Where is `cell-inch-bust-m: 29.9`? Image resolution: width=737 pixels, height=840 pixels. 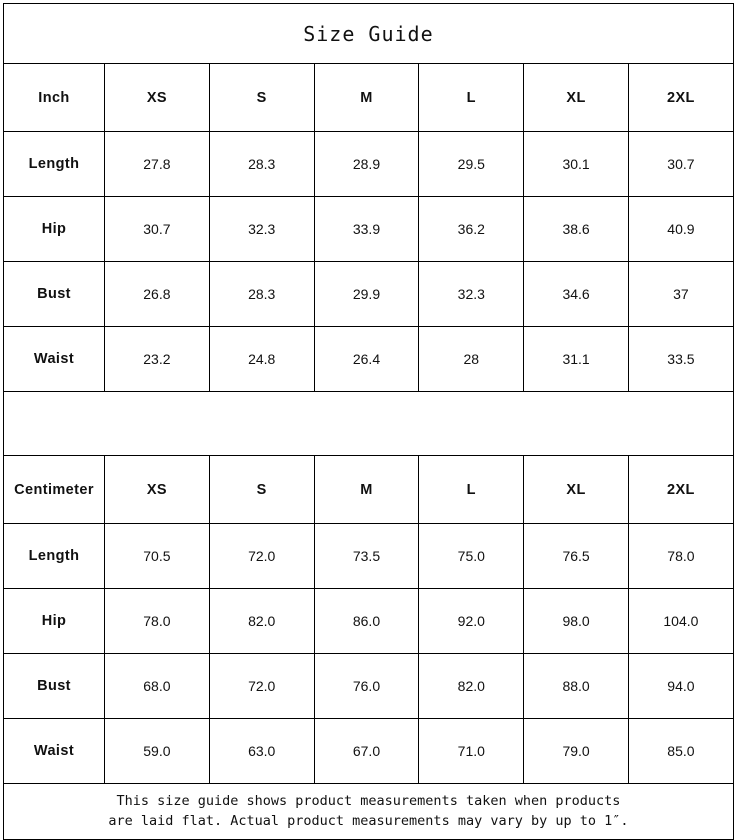
cell-inch-bust-m: 29.9 is located at coordinates (366, 294).